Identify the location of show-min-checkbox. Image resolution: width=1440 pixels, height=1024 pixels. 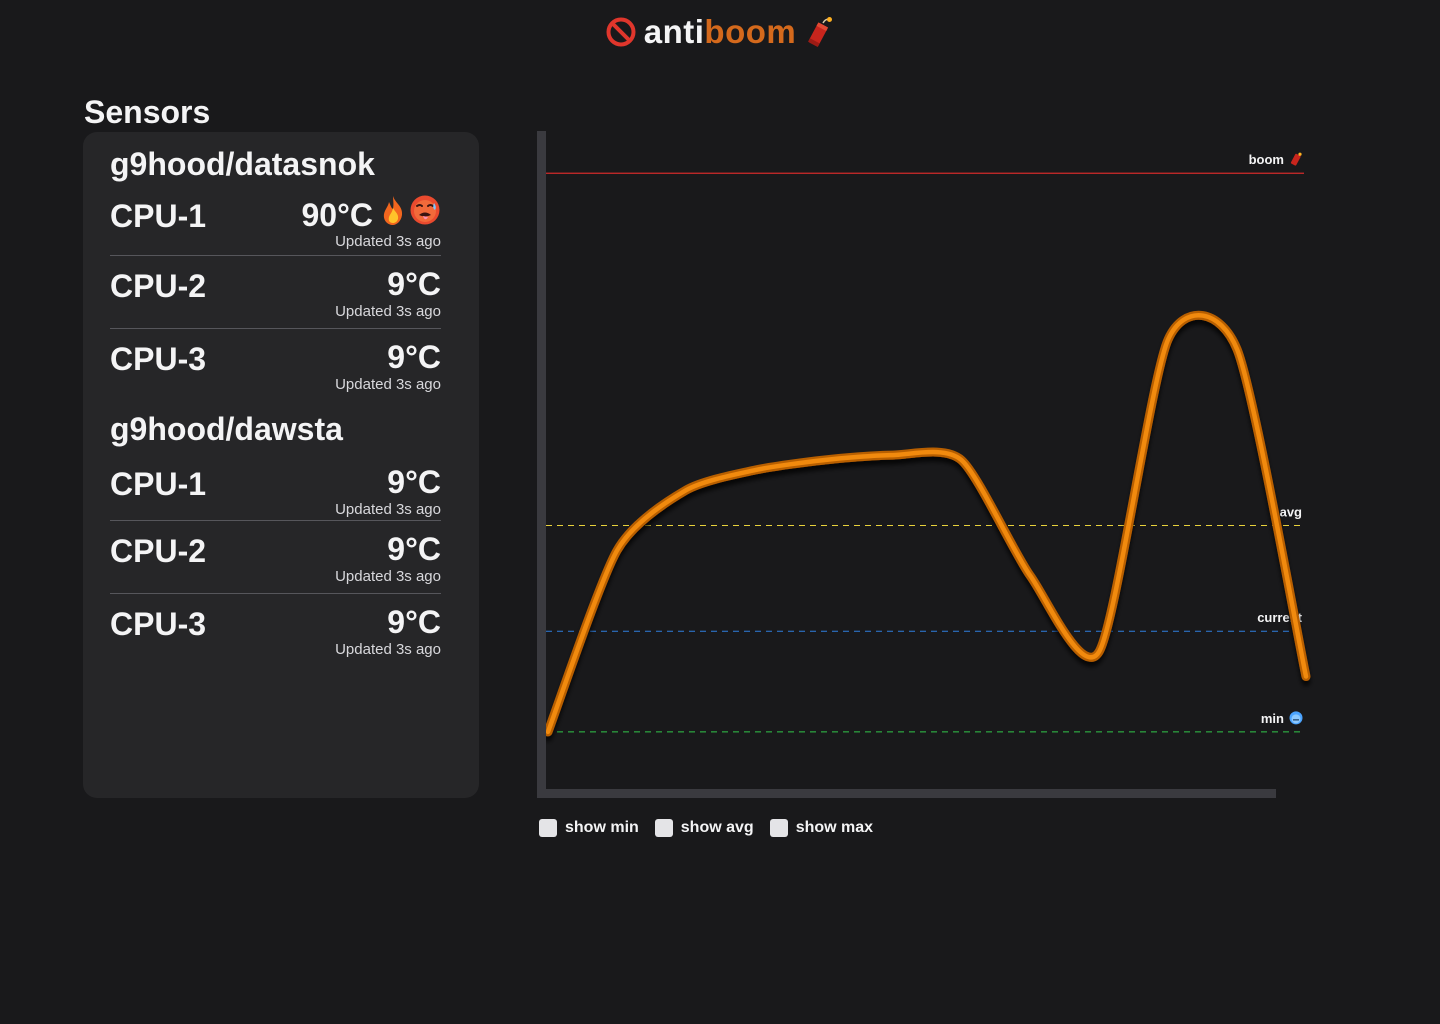
(548, 828).